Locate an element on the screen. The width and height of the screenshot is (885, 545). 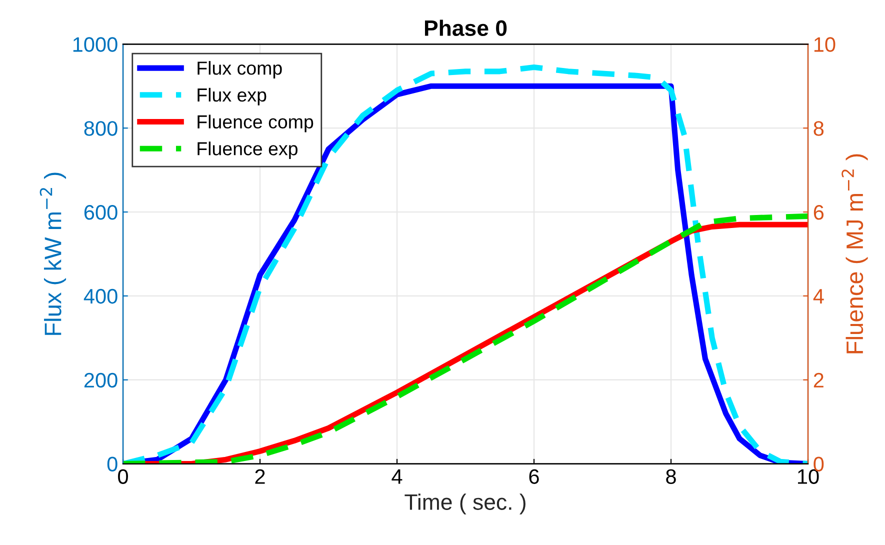
x-tick-label: 0 is located at coordinates (123, 476).